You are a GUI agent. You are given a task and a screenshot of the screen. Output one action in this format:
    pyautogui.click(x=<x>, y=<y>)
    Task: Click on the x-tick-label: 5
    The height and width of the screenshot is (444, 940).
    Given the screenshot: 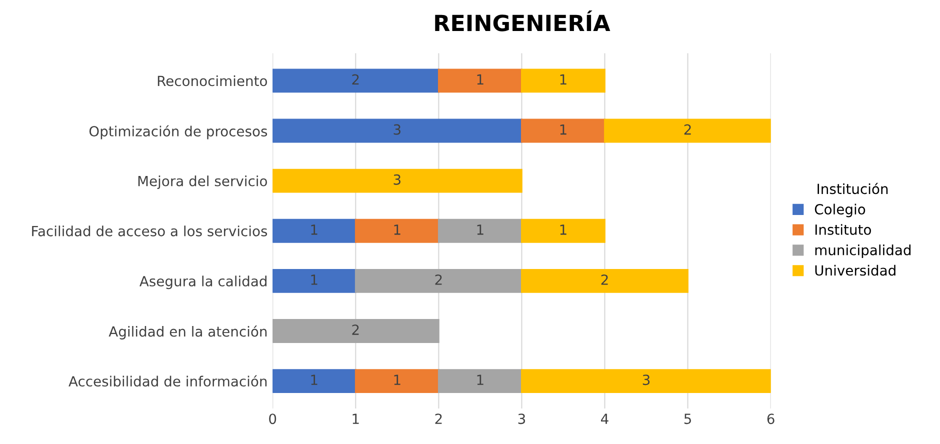 What is the action you would take?
    pyautogui.click(x=687, y=419)
    